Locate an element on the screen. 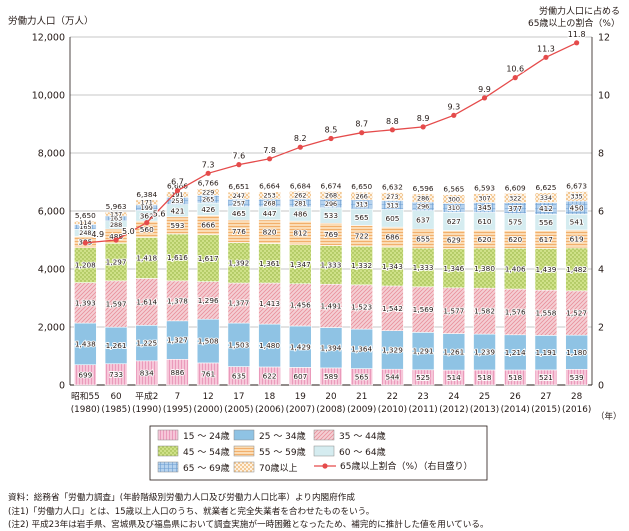 The width and height of the screenshot is (629, 531). x-tick-label: 7 is located at coordinates (178, 397).